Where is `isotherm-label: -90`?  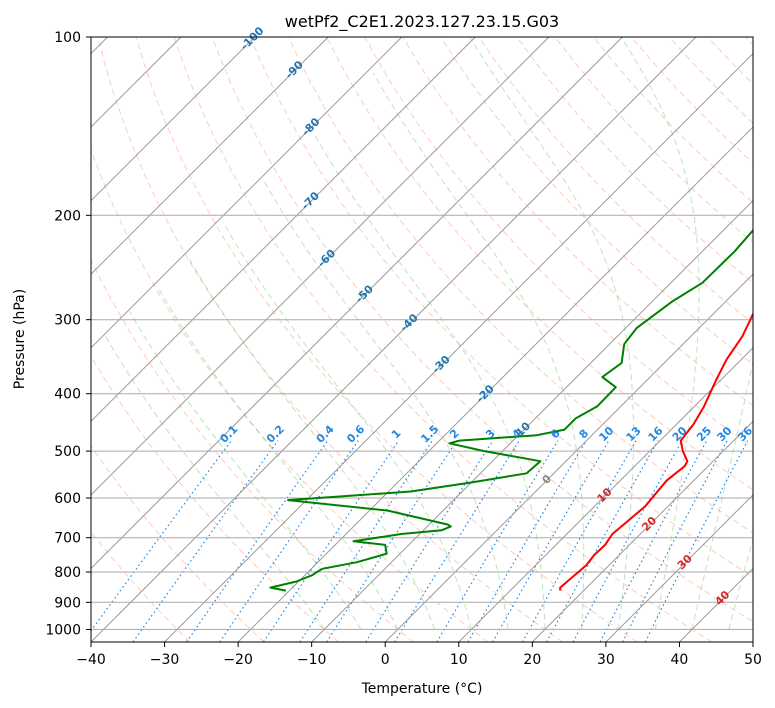 isotherm-label: -90 is located at coordinates (294, 69).